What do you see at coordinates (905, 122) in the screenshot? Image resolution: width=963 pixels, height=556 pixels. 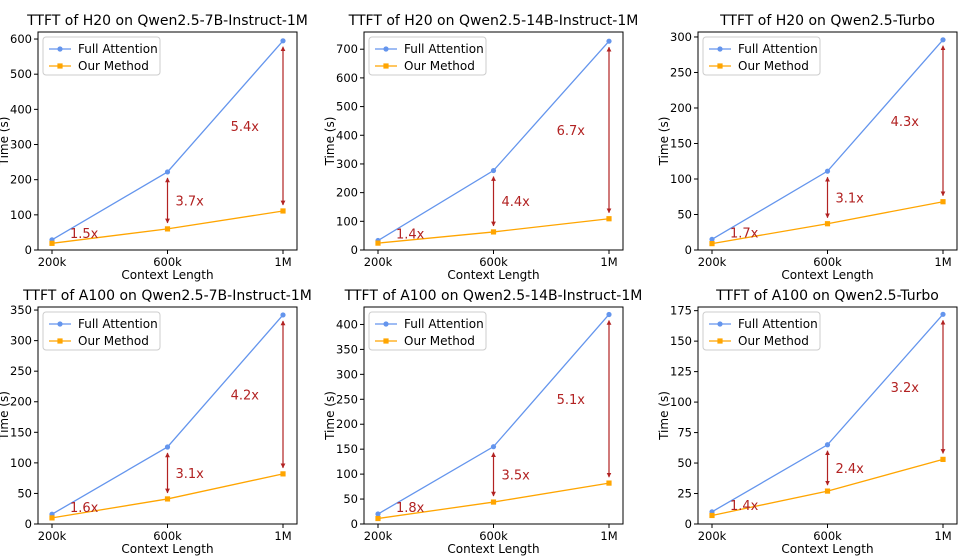 I see `speedup-label: 4.3x` at bounding box center [905, 122].